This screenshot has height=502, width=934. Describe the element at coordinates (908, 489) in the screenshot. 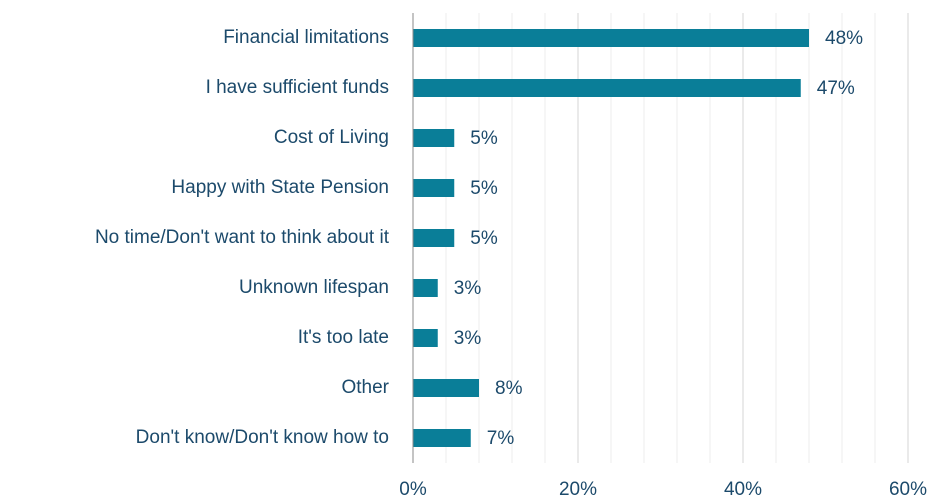

I see `x-tick-label: 60%` at that location.